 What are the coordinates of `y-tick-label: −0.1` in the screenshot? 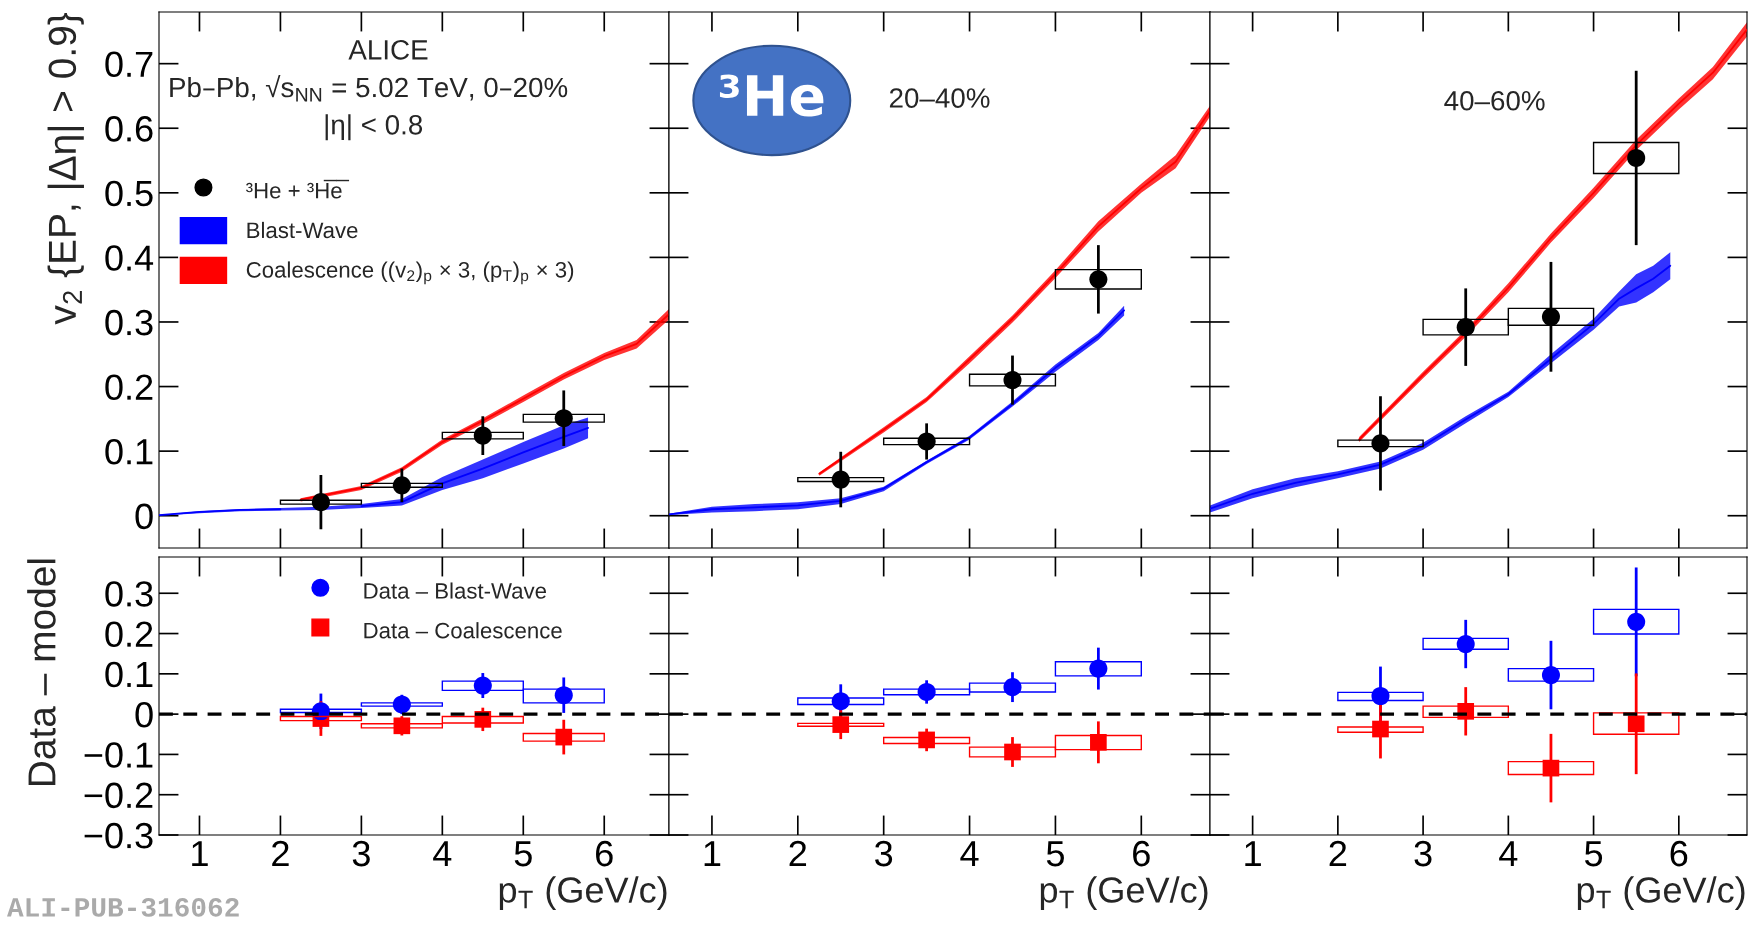 It's located at (118, 755).